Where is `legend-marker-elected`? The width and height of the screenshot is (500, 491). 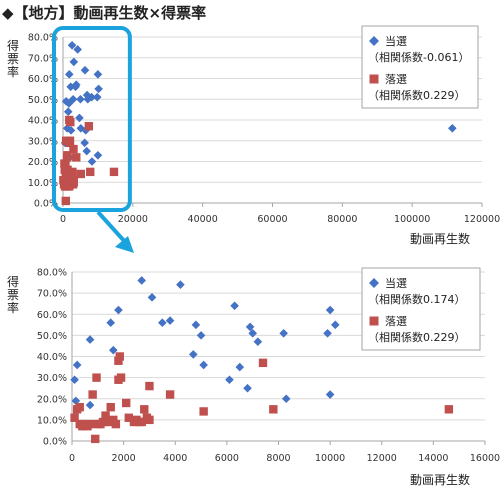
legend-marker-elected is located at coordinates (374, 283).